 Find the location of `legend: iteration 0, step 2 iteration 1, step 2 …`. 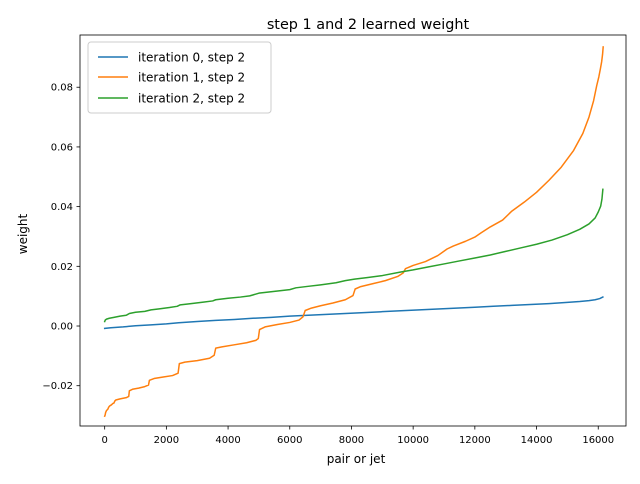

legend: iteration 0, step 2 iteration 1, step 2 … is located at coordinates (179, 77).